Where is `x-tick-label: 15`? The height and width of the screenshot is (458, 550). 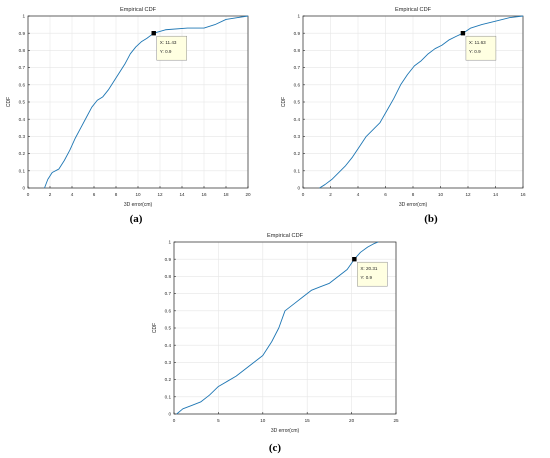 x-tick-label: 15 is located at coordinates (308, 420).